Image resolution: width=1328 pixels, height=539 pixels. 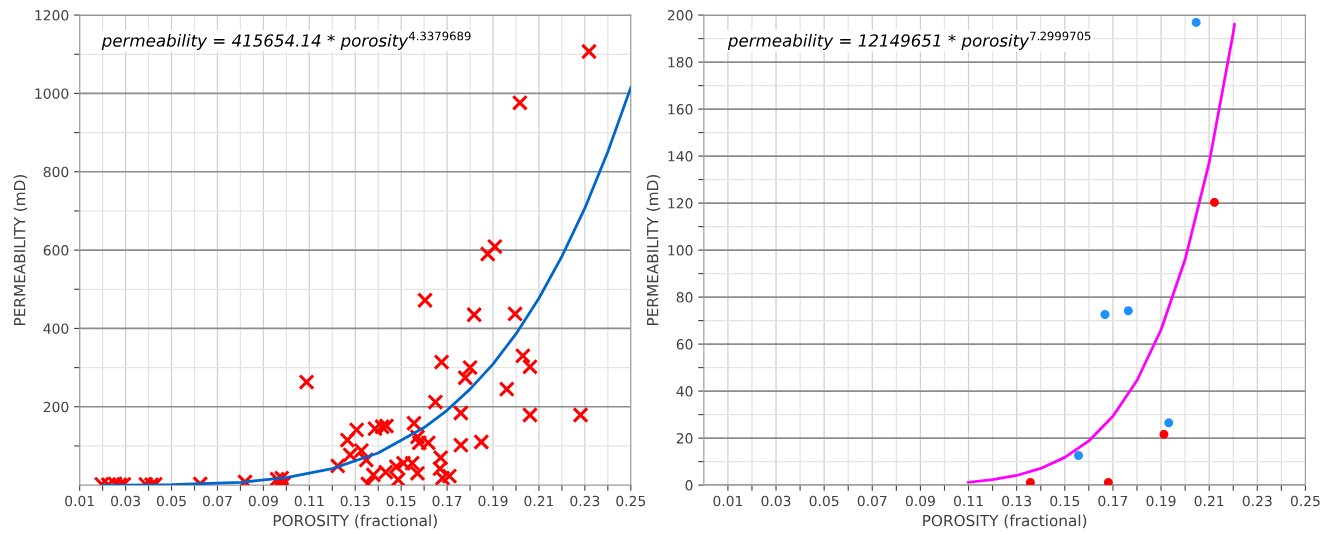 What do you see at coordinates (56, 250) in the screenshot?
I see `y-tick-label: 600` at bounding box center [56, 250].